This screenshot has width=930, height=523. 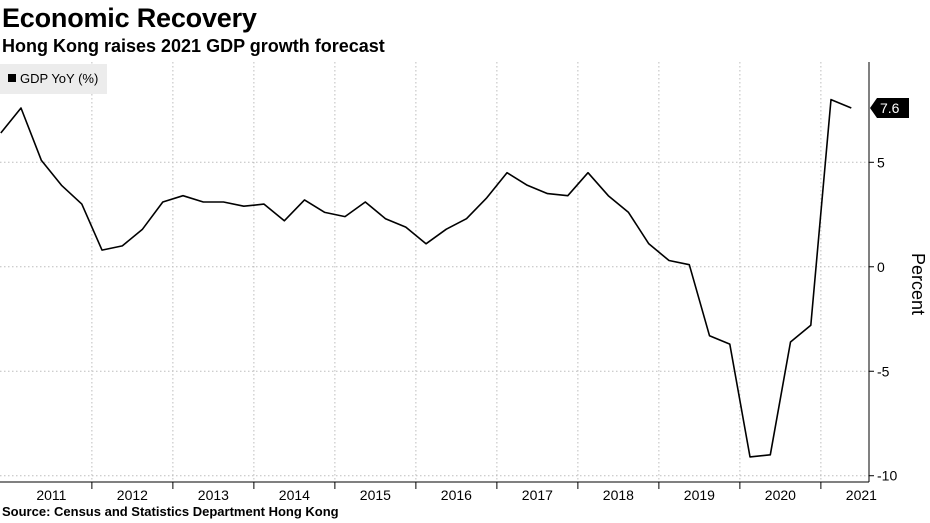 What do you see at coordinates (294, 495) in the screenshot?
I see `x-tick-label: 2014` at bounding box center [294, 495].